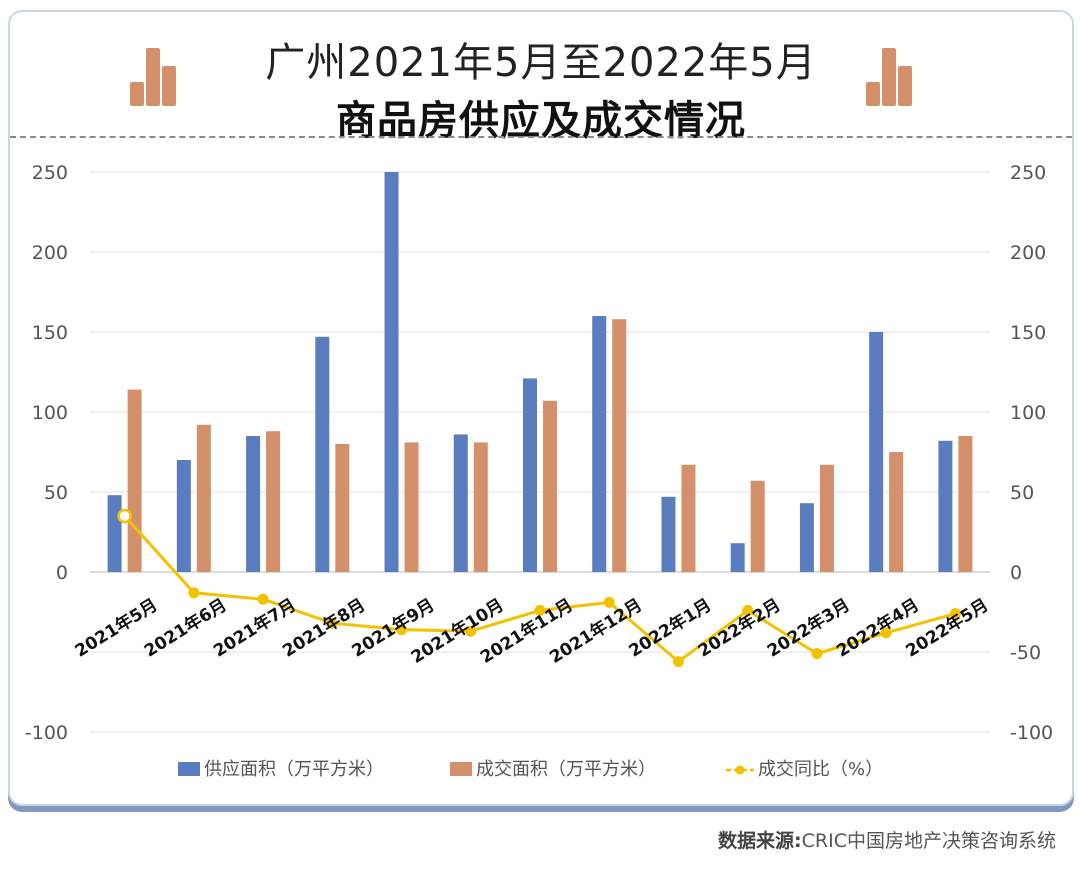 This screenshot has height=872, width=1080. Describe the element at coordinates (820, 769) in the screenshot. I see `legend-label-yoy: 成交同比（%）` at that location.